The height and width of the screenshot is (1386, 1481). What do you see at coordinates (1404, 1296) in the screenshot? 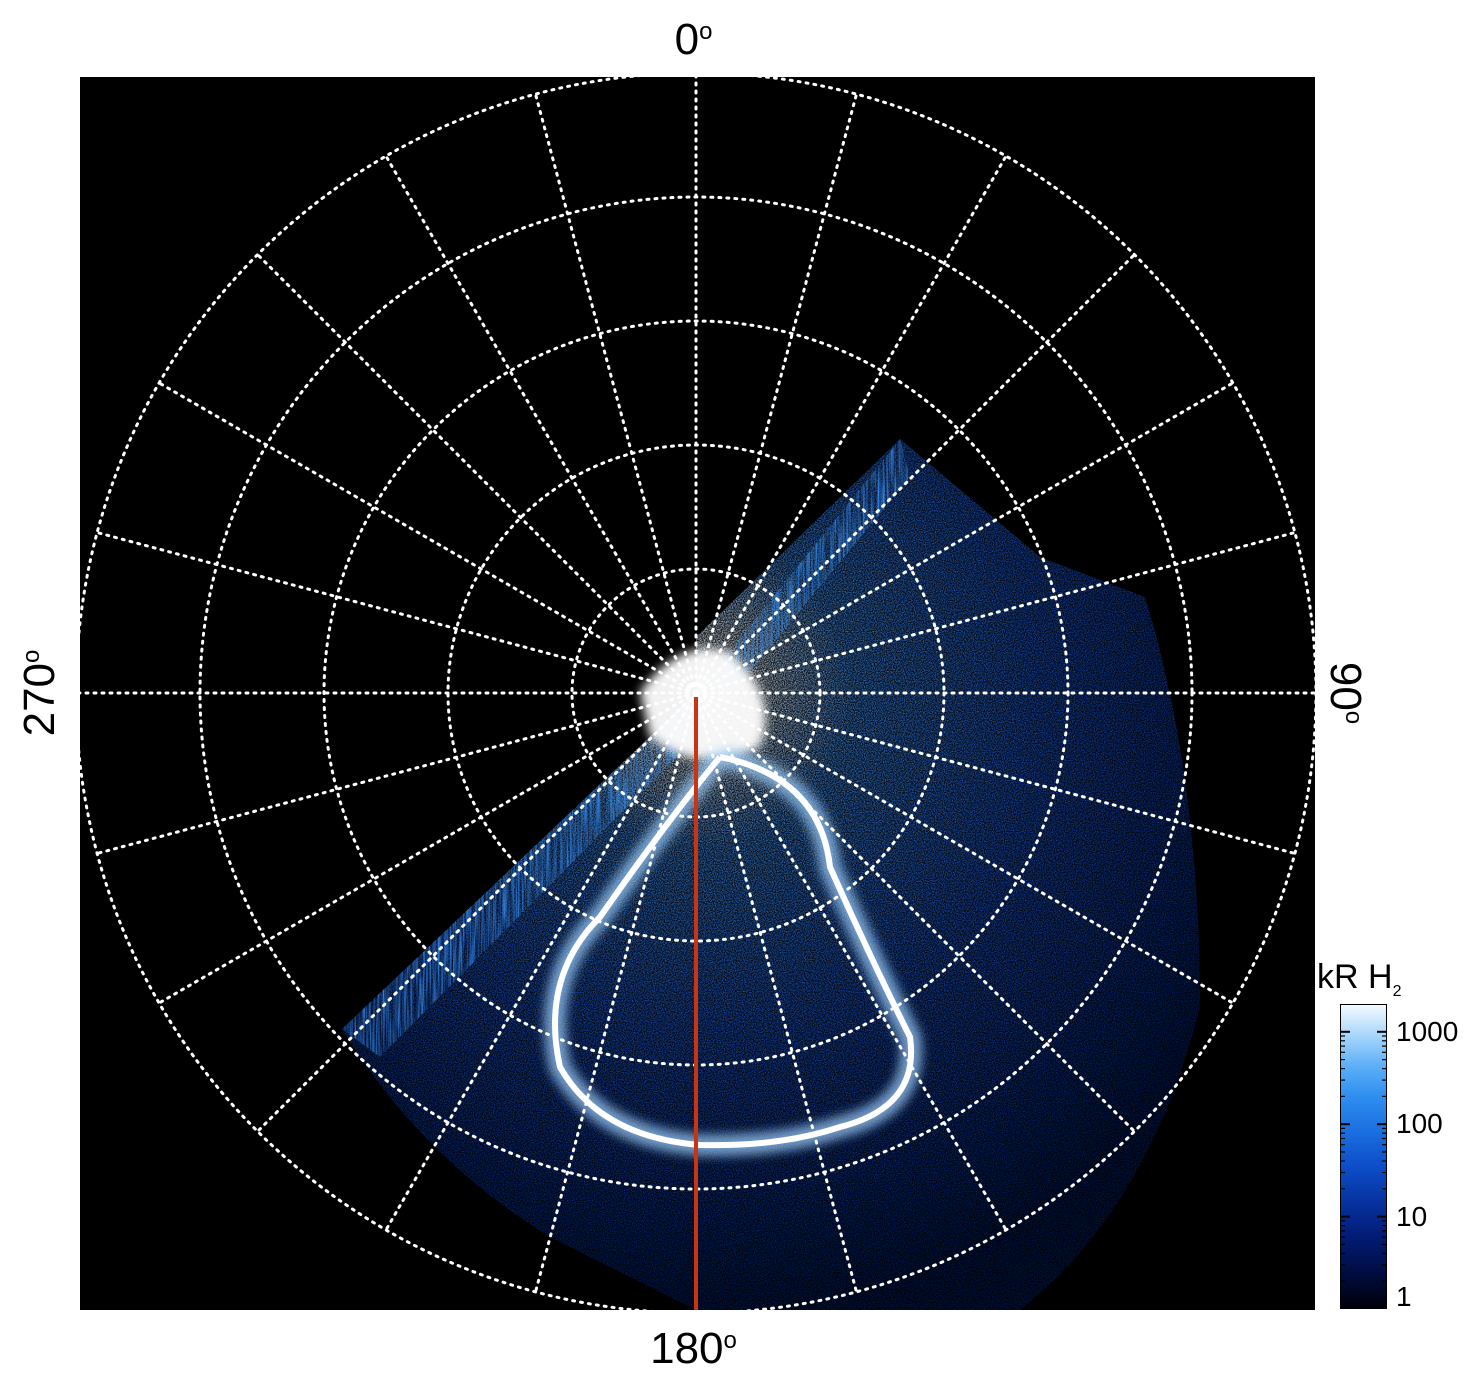
I see `colorbar-tick-label: 1` at bounding box center [1404, 1296].